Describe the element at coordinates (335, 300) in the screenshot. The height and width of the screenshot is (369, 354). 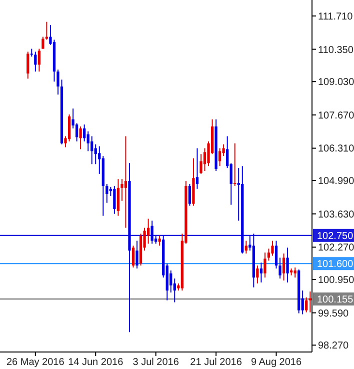
I see `ref-line-label: 100.155` at that location.